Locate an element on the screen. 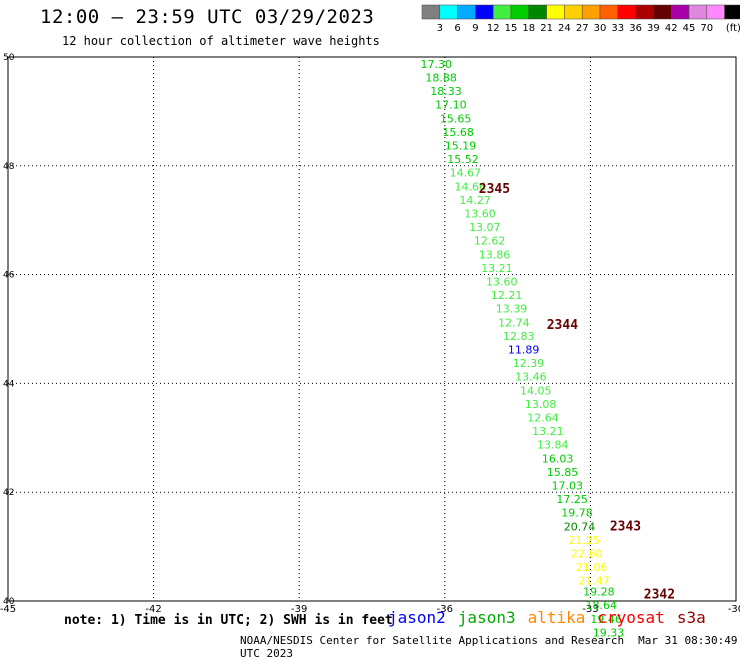  swh-value-label: 13.08 is located at coordinates (541, 404).